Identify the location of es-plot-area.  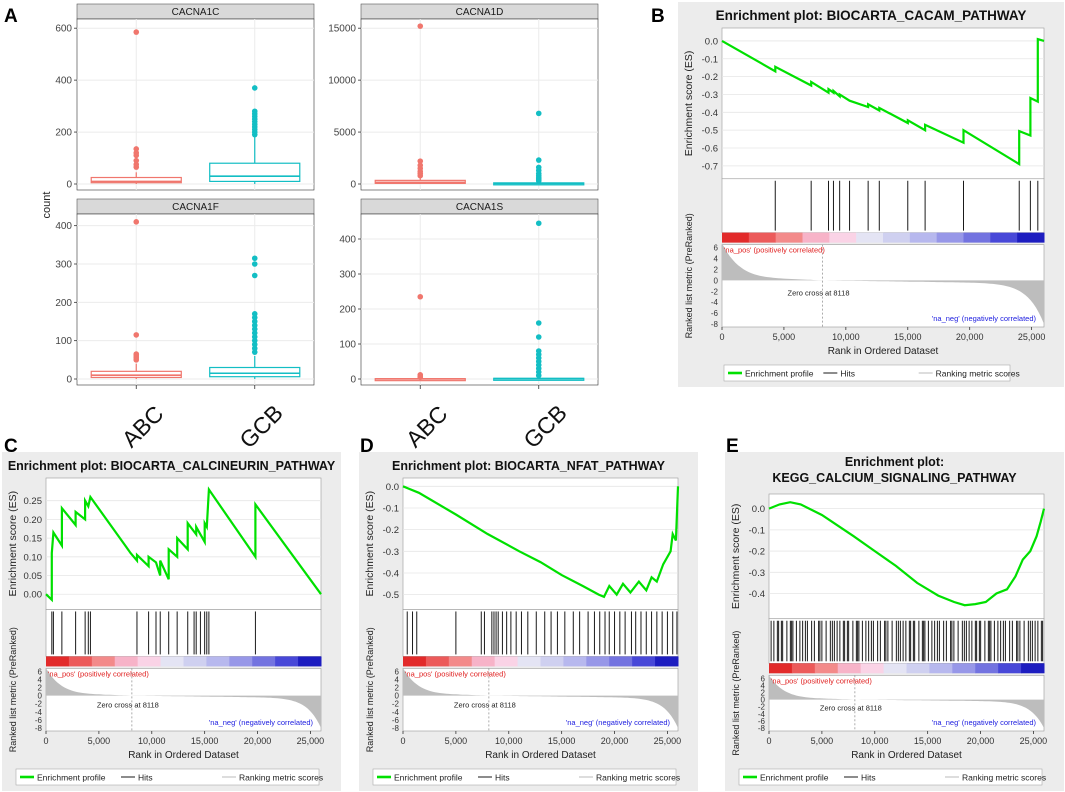
(906, 556).